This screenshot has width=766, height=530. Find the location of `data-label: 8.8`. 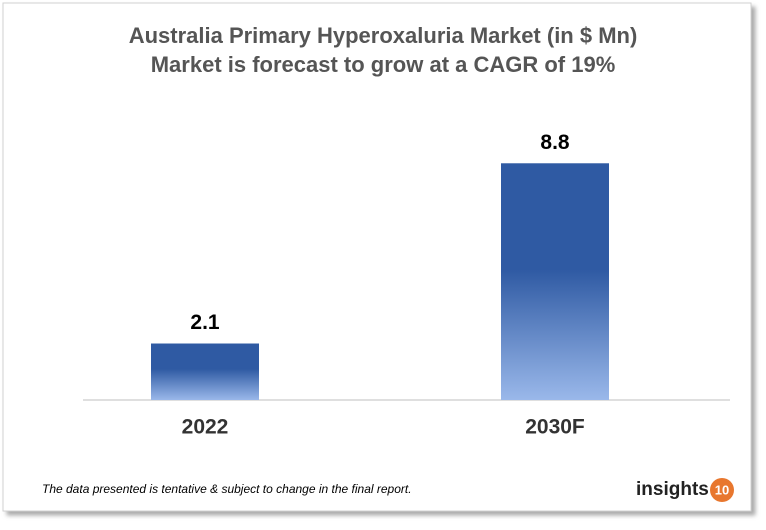

data-label: 8.8 is located at coordinates (555, 142).